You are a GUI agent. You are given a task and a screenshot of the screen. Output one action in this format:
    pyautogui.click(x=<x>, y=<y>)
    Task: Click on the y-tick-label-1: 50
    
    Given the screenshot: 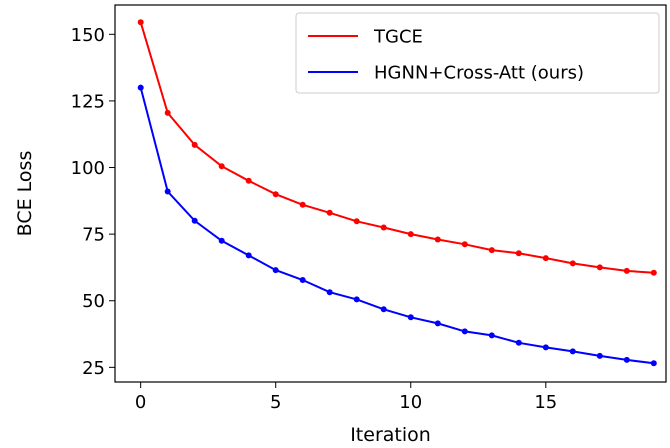 What is the action you would take?
    pyautogui.click(x=93, y=301)
    